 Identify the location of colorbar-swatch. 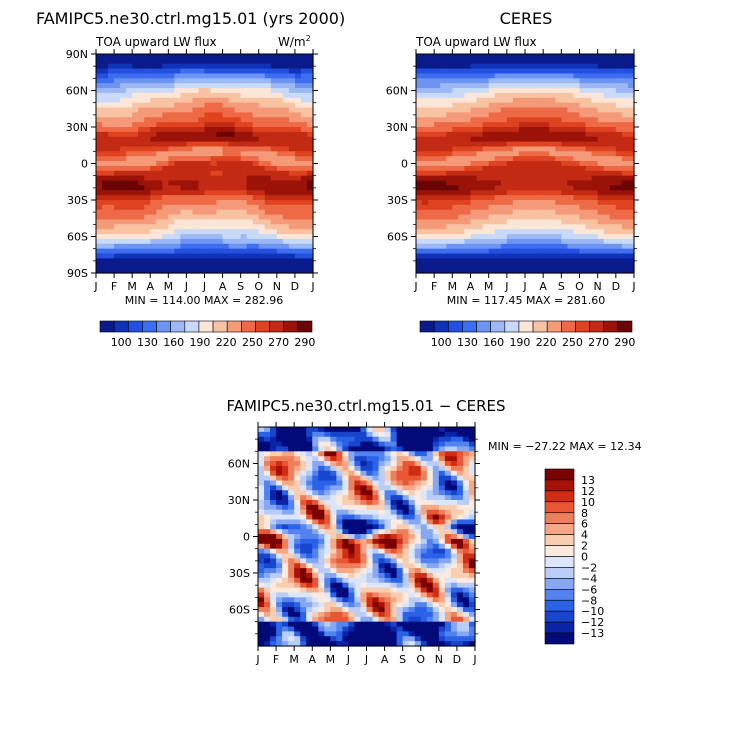
(625, 326).